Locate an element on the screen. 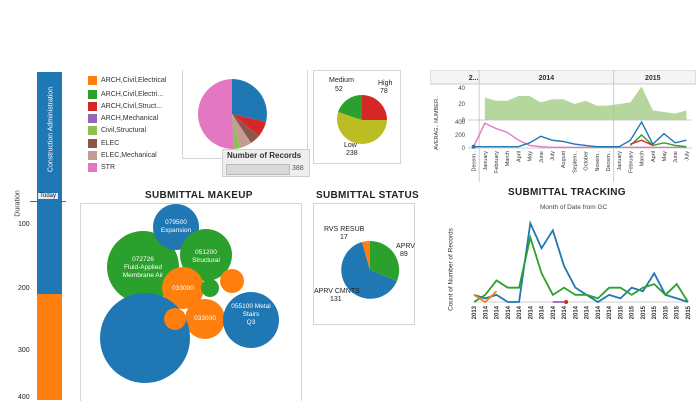 The width and height of the screenshot is (700, 401). legend-label: Civil,Structural is located at coordinates (124, 130).